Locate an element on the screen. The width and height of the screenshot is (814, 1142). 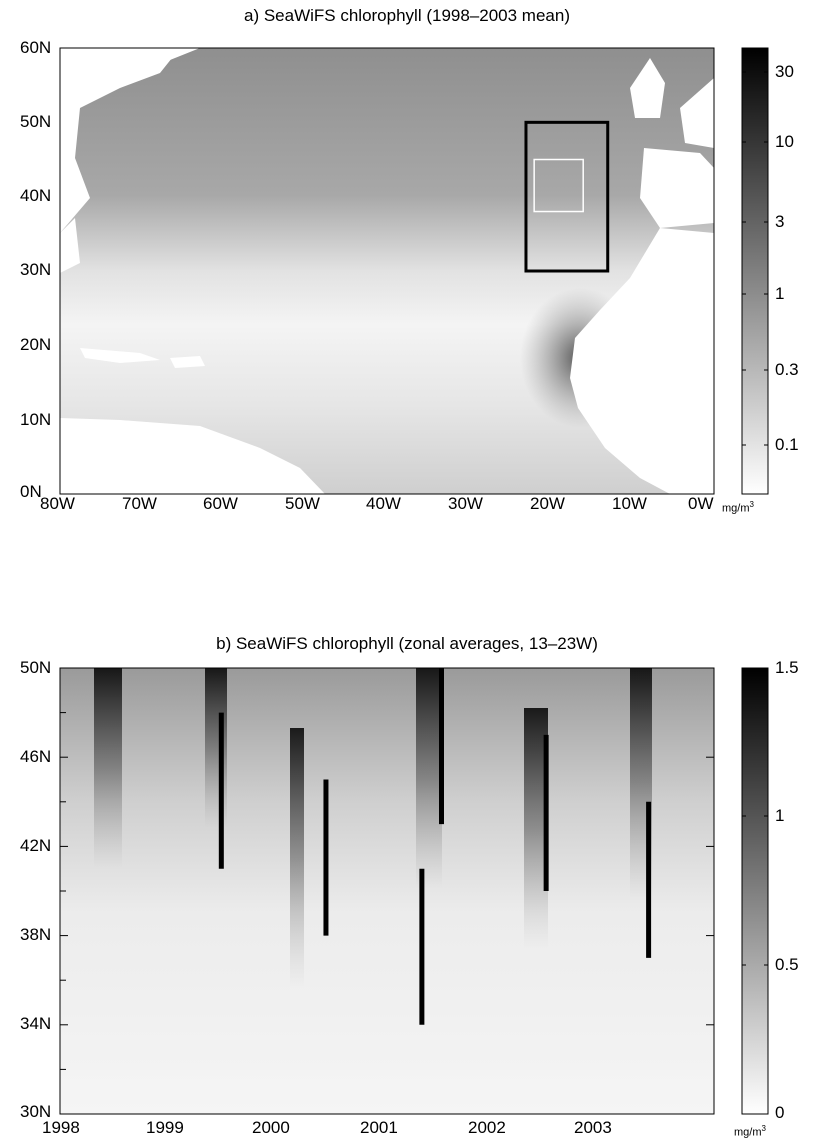
panel-b-ytick-1: 46N is located at coordinates (36, 756).